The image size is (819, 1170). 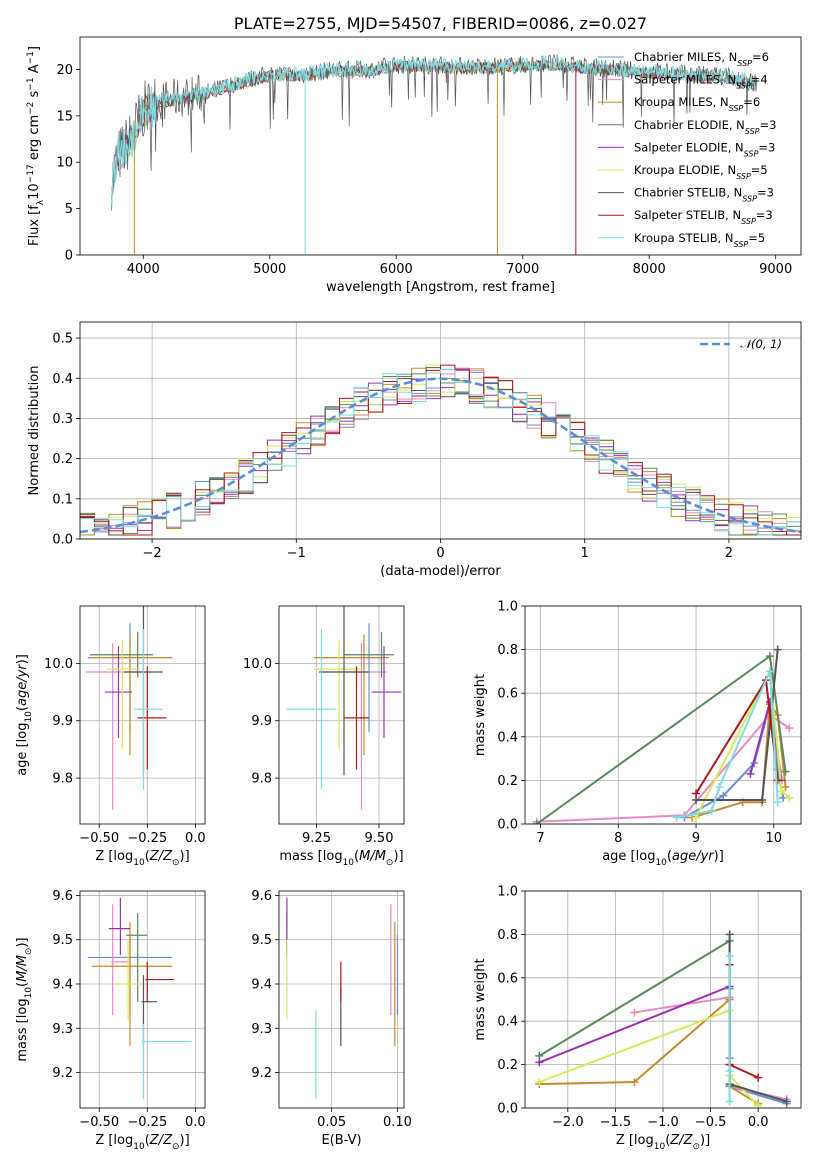 I want to click on x-tick-label: 7000, so click(x=522, y=269).